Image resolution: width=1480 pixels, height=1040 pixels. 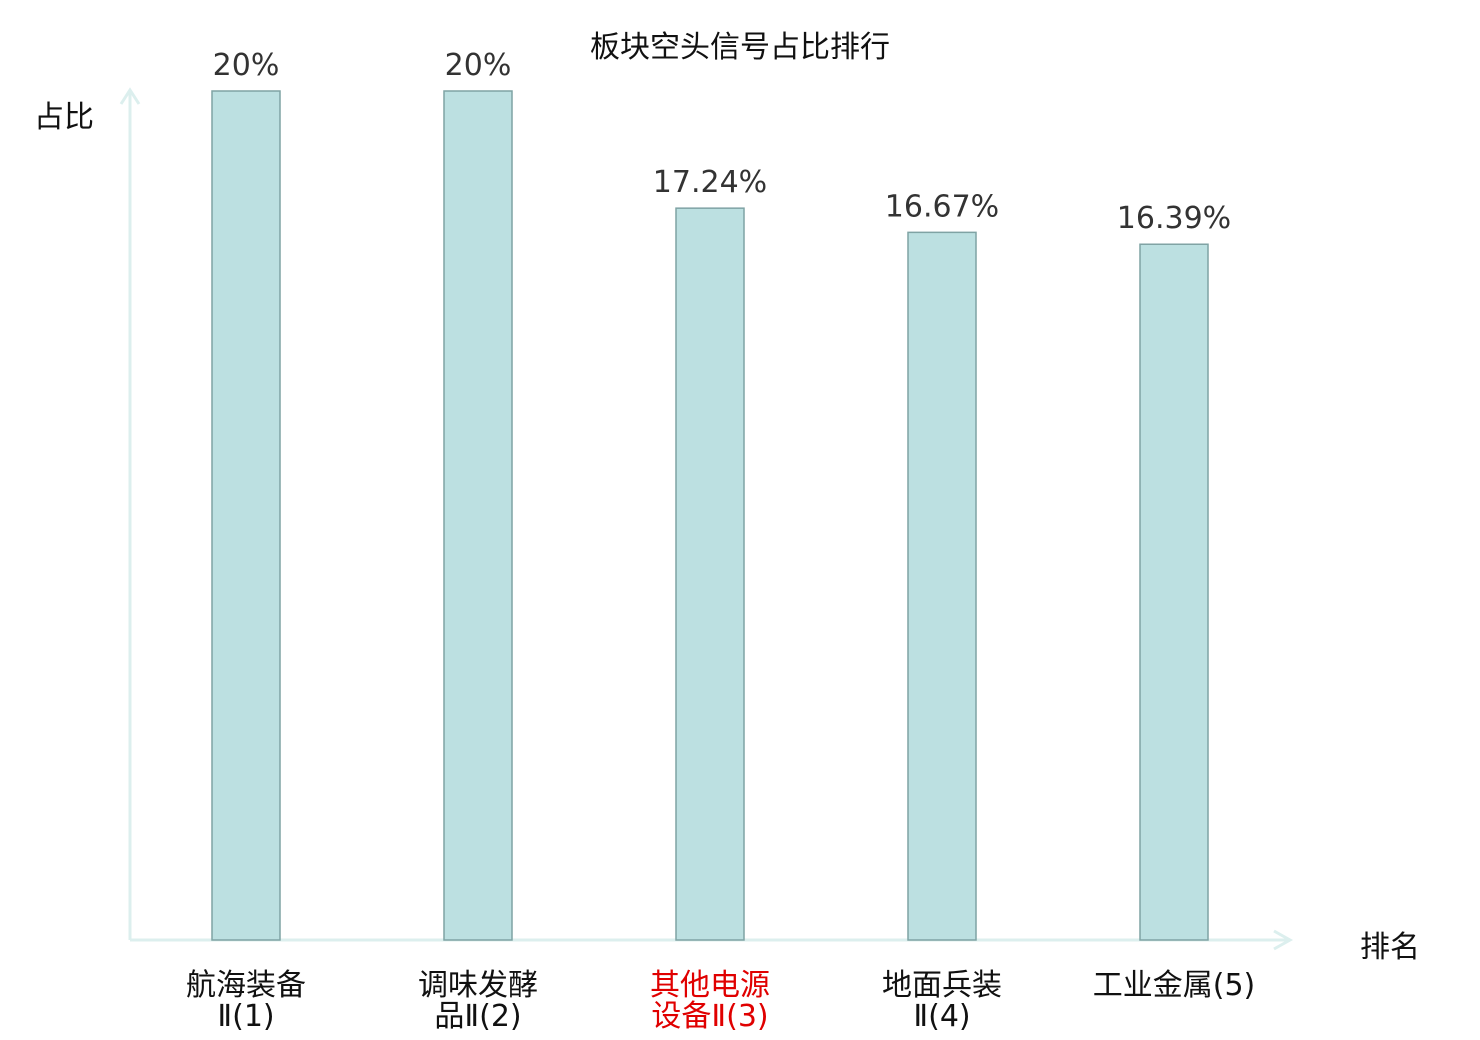 What do you see at coordinates (478, 985) in the screenshot?
I see `x-tick-label: 调味发酵` at bounding box center [478, 985].